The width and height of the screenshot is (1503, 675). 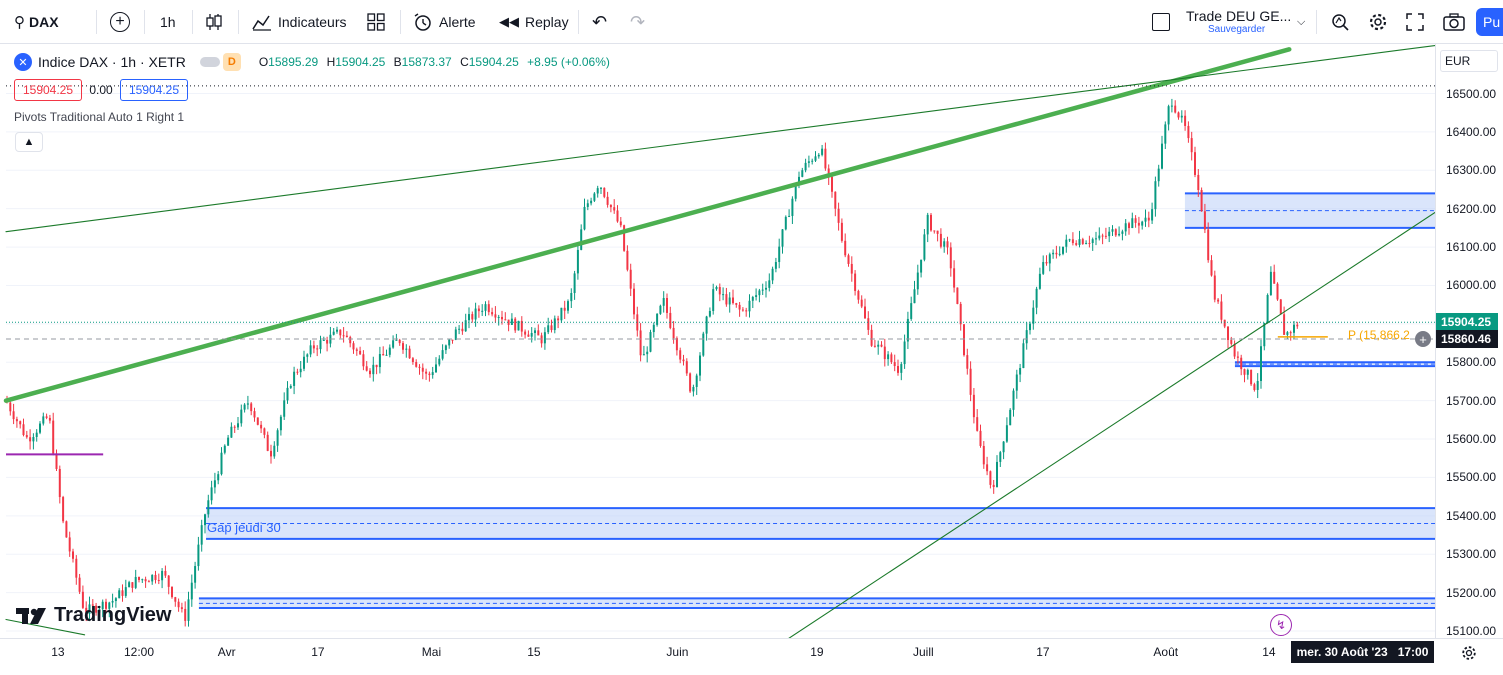 I want to click on low-label: B, so click(x=397, y=62).